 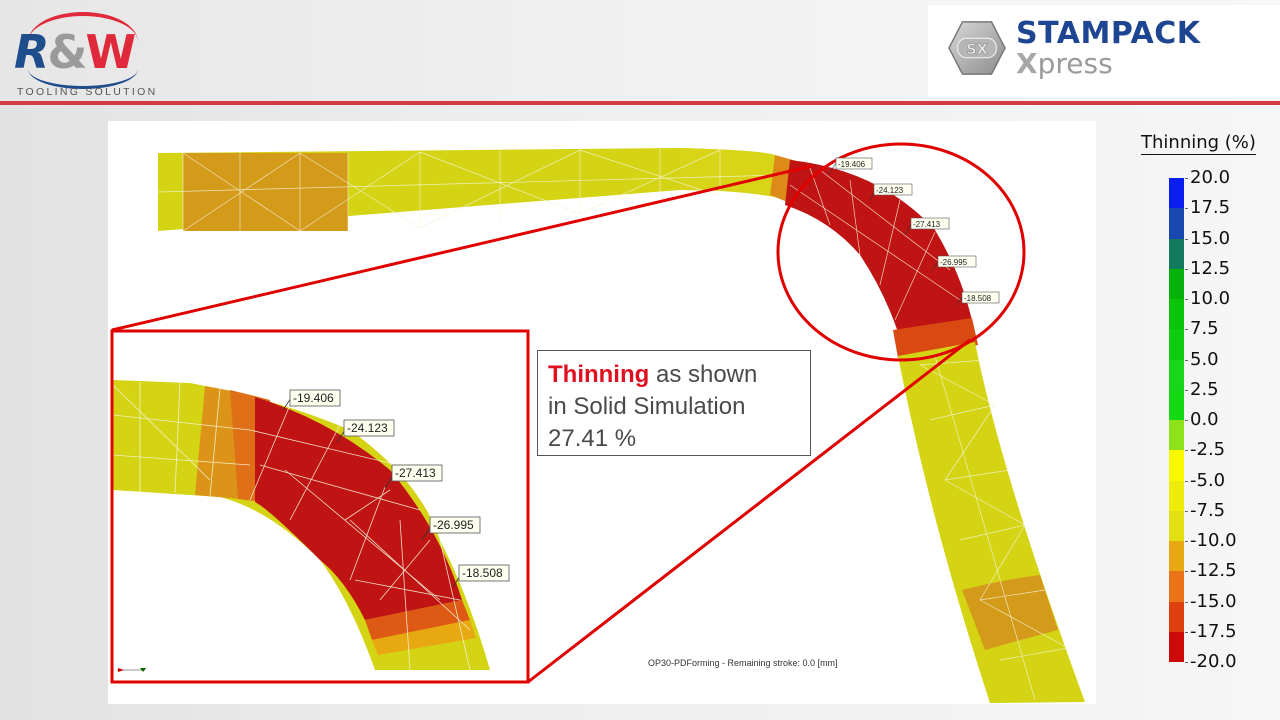 I want to click on legend-tick-label: 2.5, so click(x=1204, y=389).